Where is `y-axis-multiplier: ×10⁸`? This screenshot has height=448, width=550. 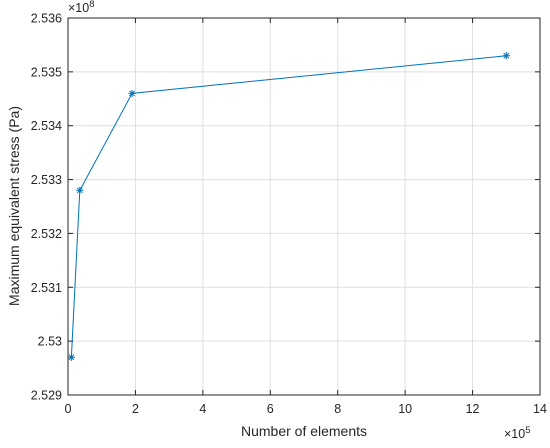
y-axis-multiplier: ×10⁸ is located at coordinates (81, 7).